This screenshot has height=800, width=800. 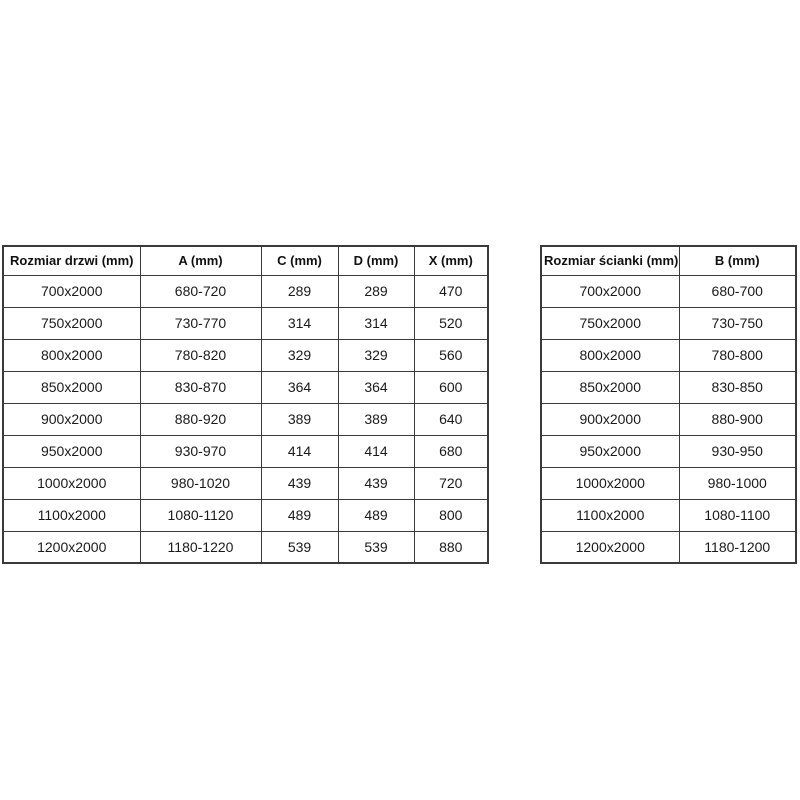 I want to click on table-row: 1100x2000 1080-1100, so click(x=668, y=515).